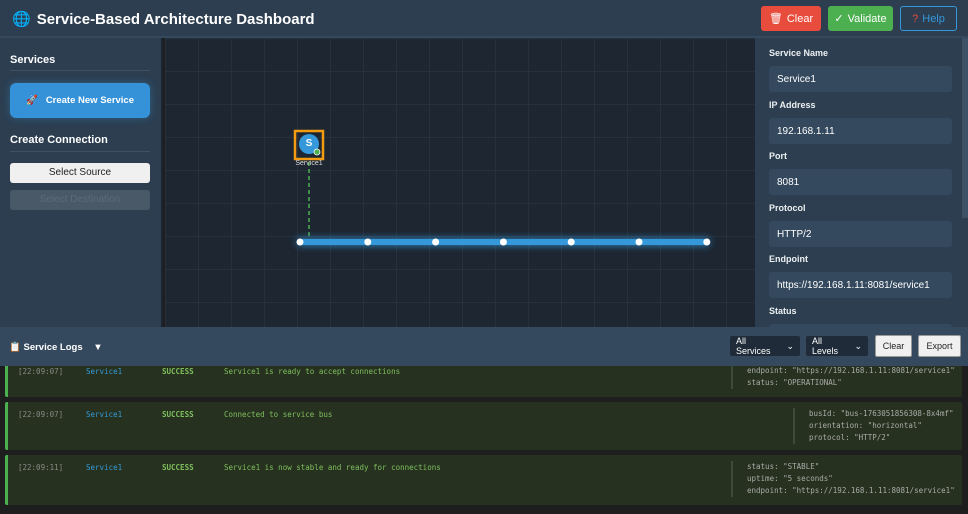 The width and height of the screenshot is (968, 514). What do you see at coordinates (787, 207) in the screenshot?
I see `field-label: Protocol` at bounding box center [787, 207].